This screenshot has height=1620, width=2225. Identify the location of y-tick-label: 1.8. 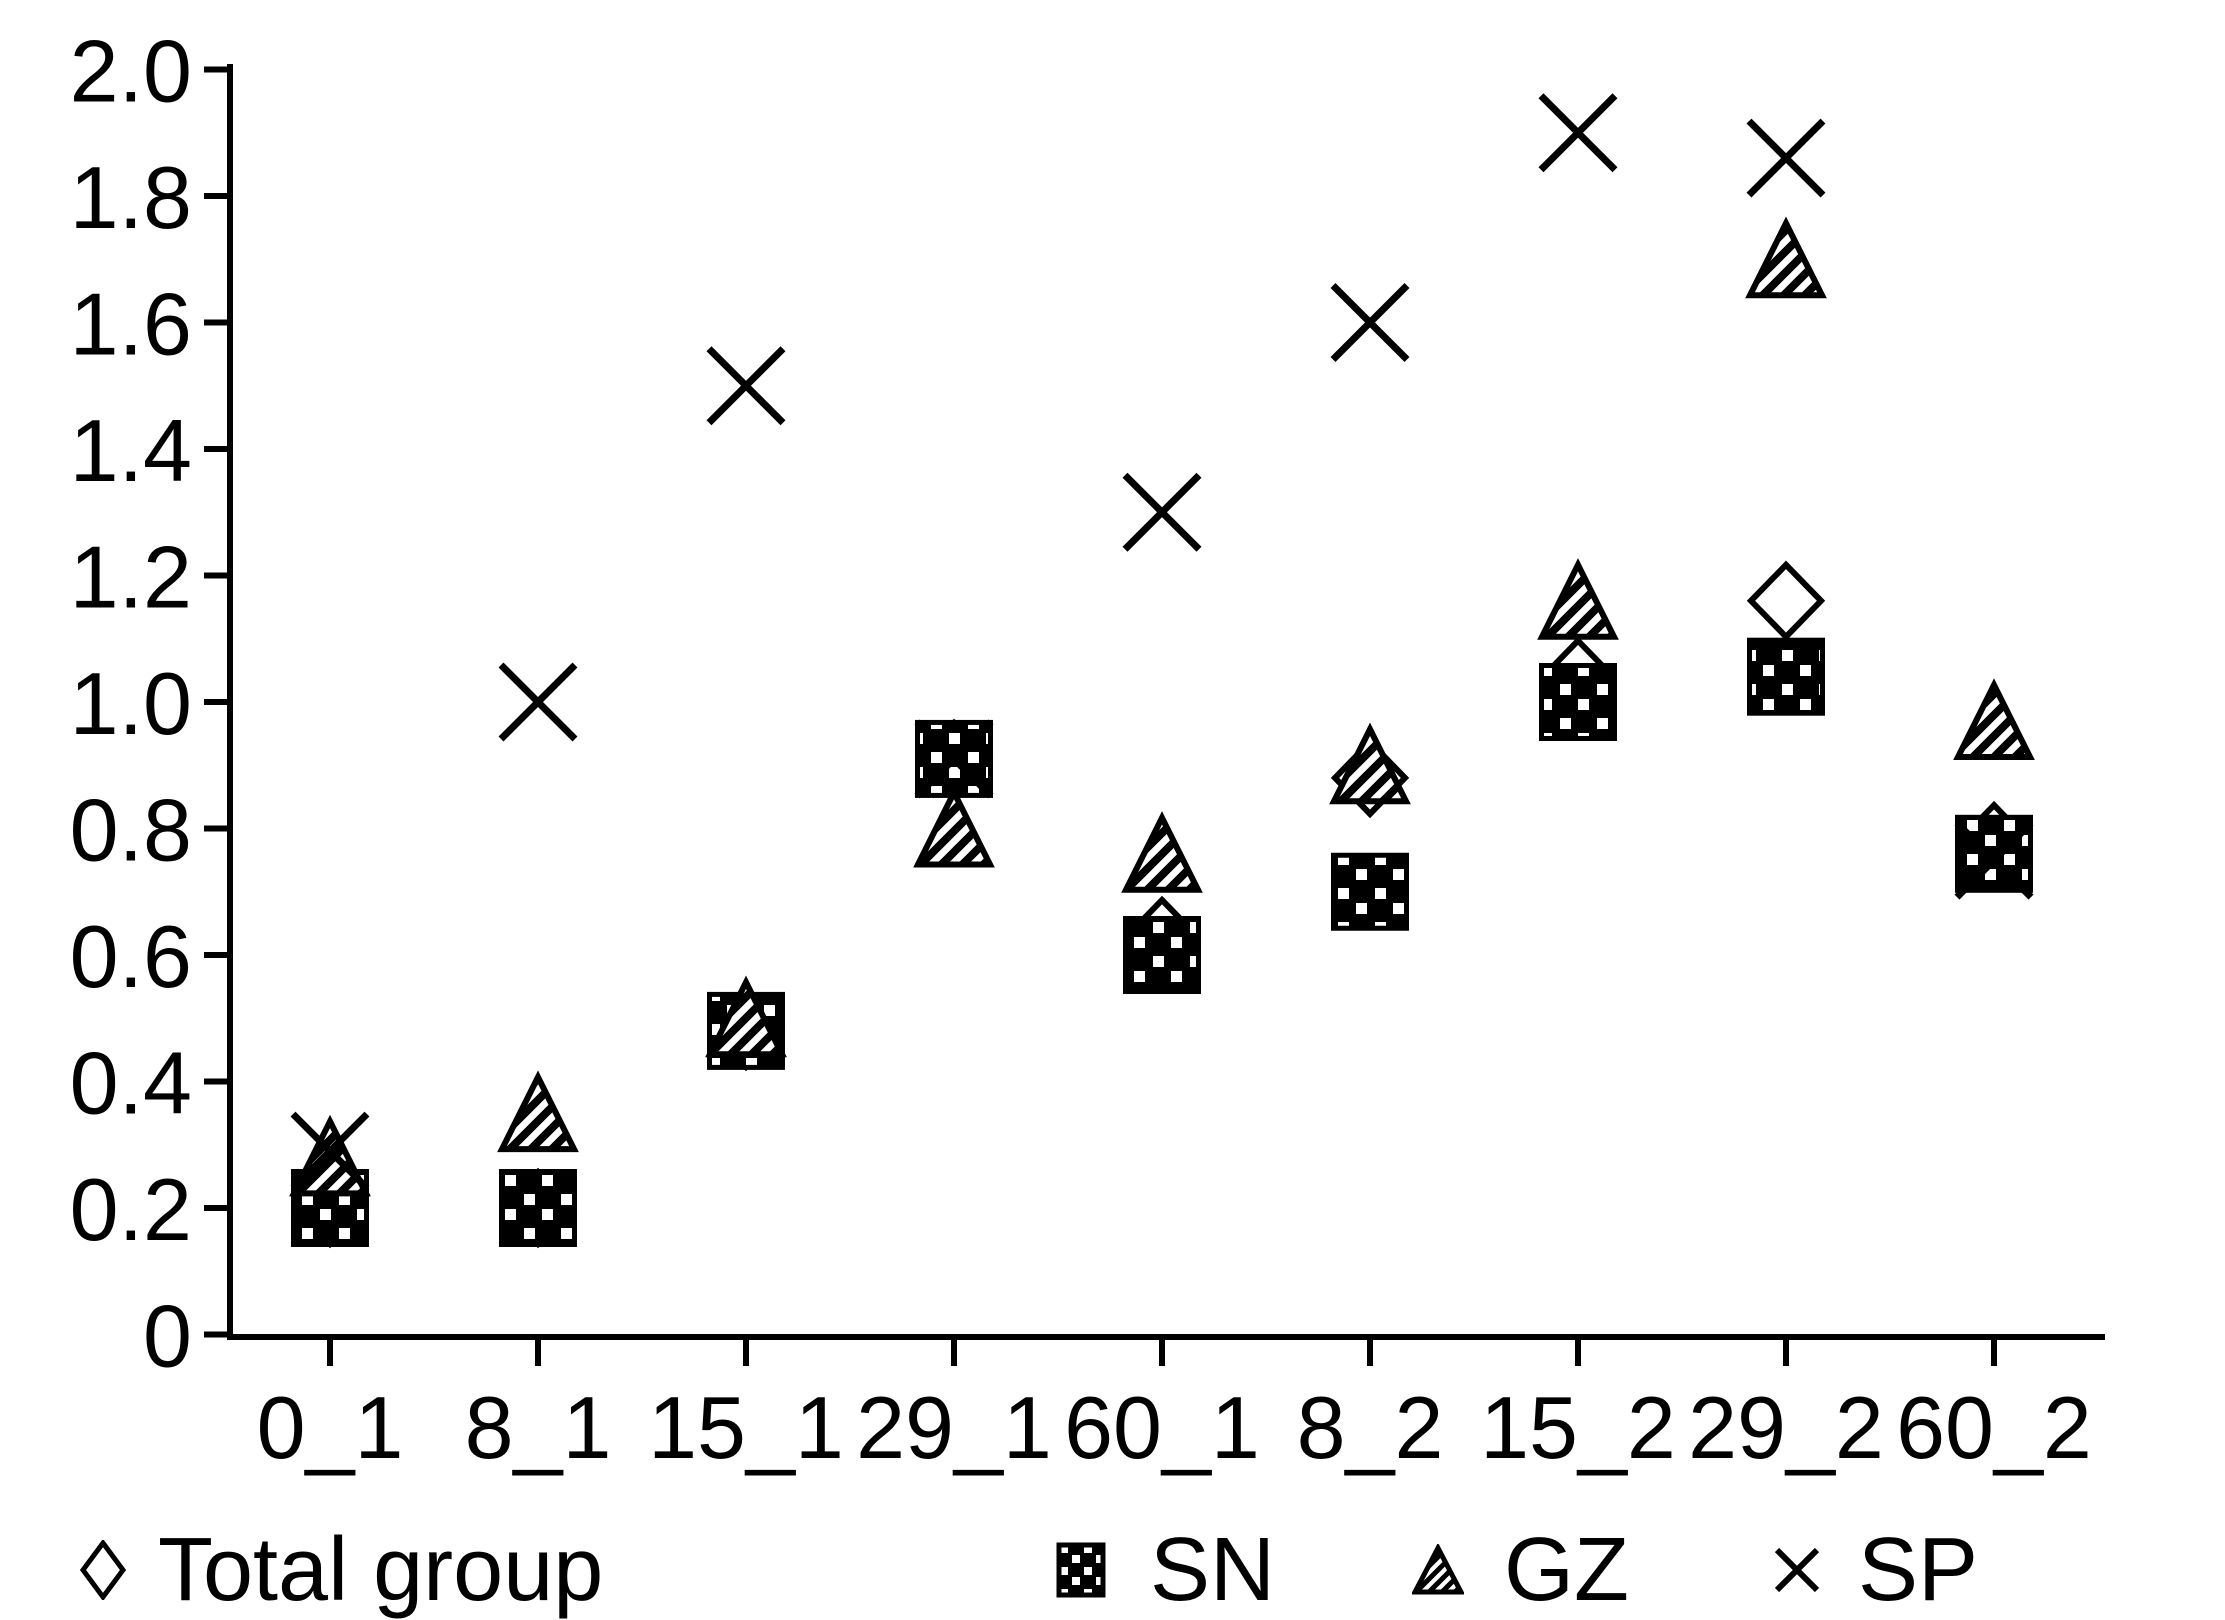
(131, 197).